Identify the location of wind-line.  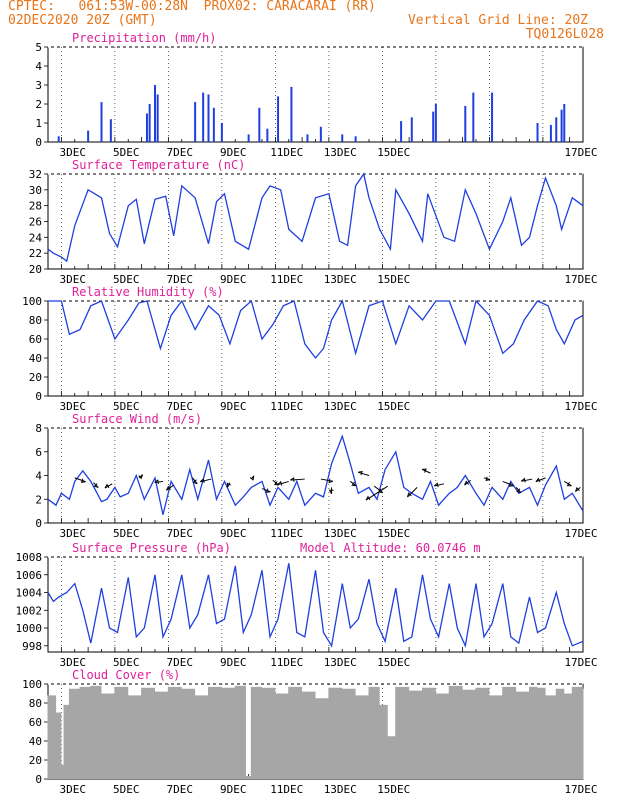
(315, 474).